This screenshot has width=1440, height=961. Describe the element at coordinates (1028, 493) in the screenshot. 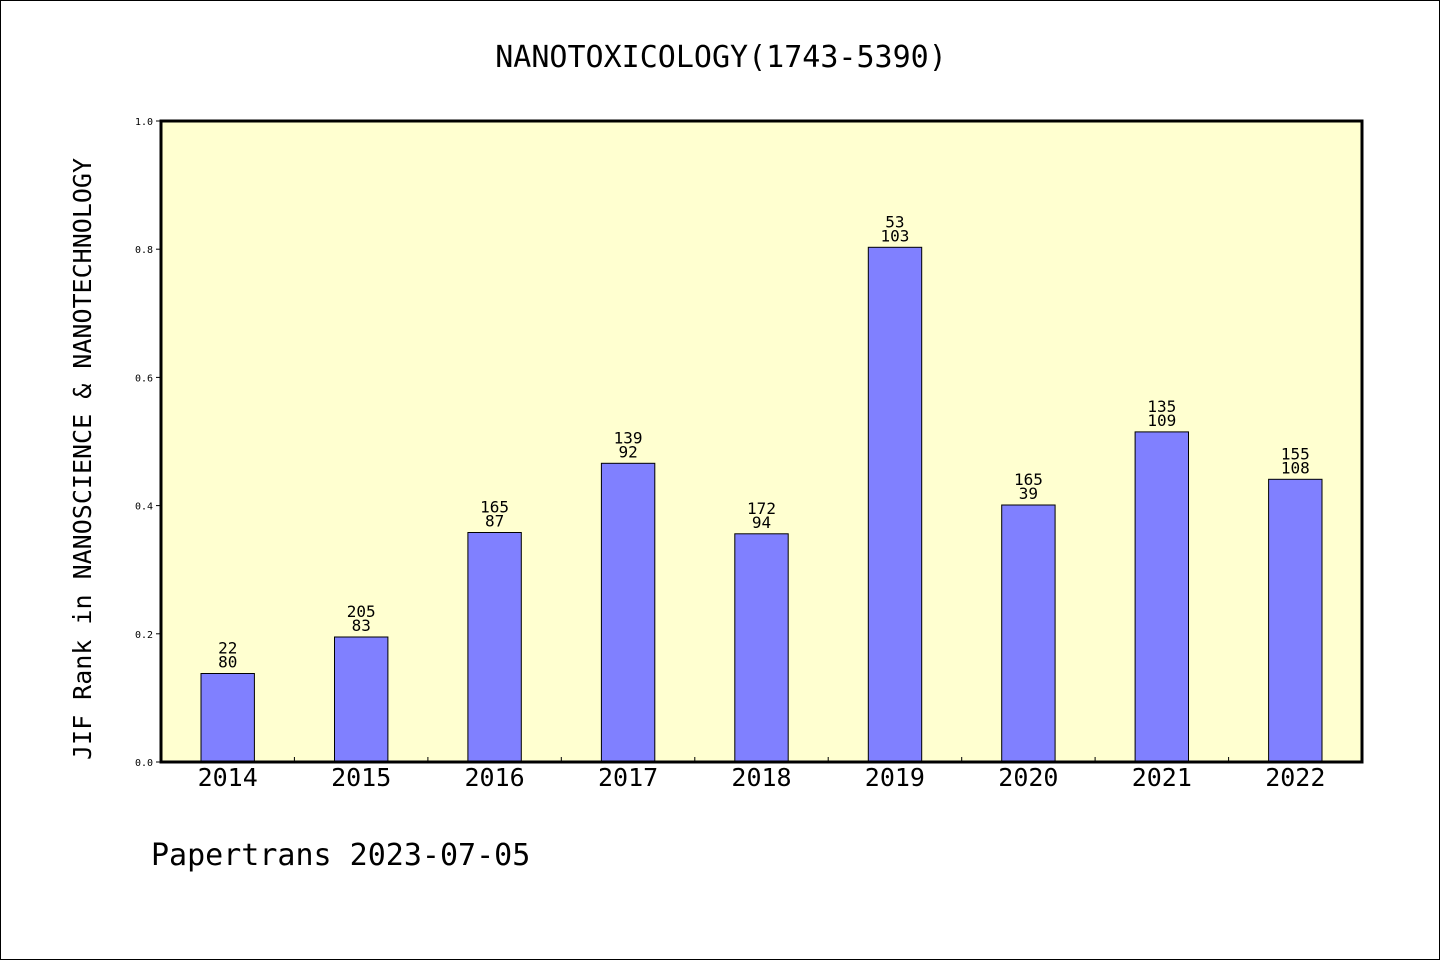

I see `total-label-2020: 39` at that location.